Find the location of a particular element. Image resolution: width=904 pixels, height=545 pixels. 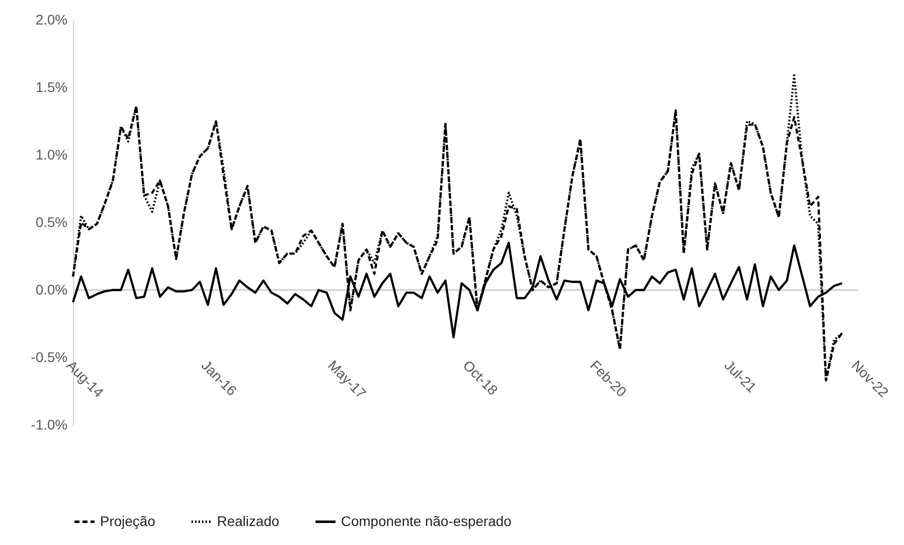

y-tick-label: -1.0% is located at coordinates (49, 424).